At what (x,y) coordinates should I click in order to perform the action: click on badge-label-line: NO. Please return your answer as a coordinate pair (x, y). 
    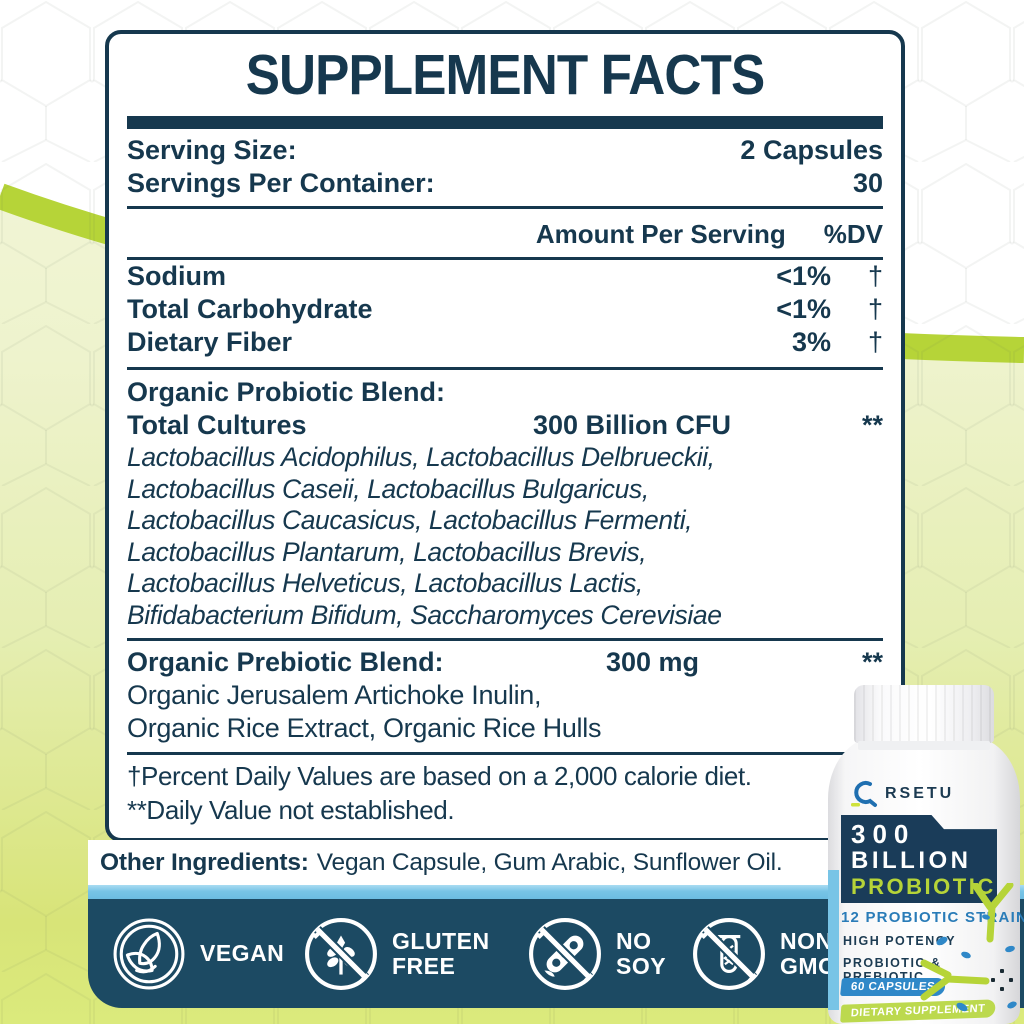
    Looking at the image, I should click on (634, 940).